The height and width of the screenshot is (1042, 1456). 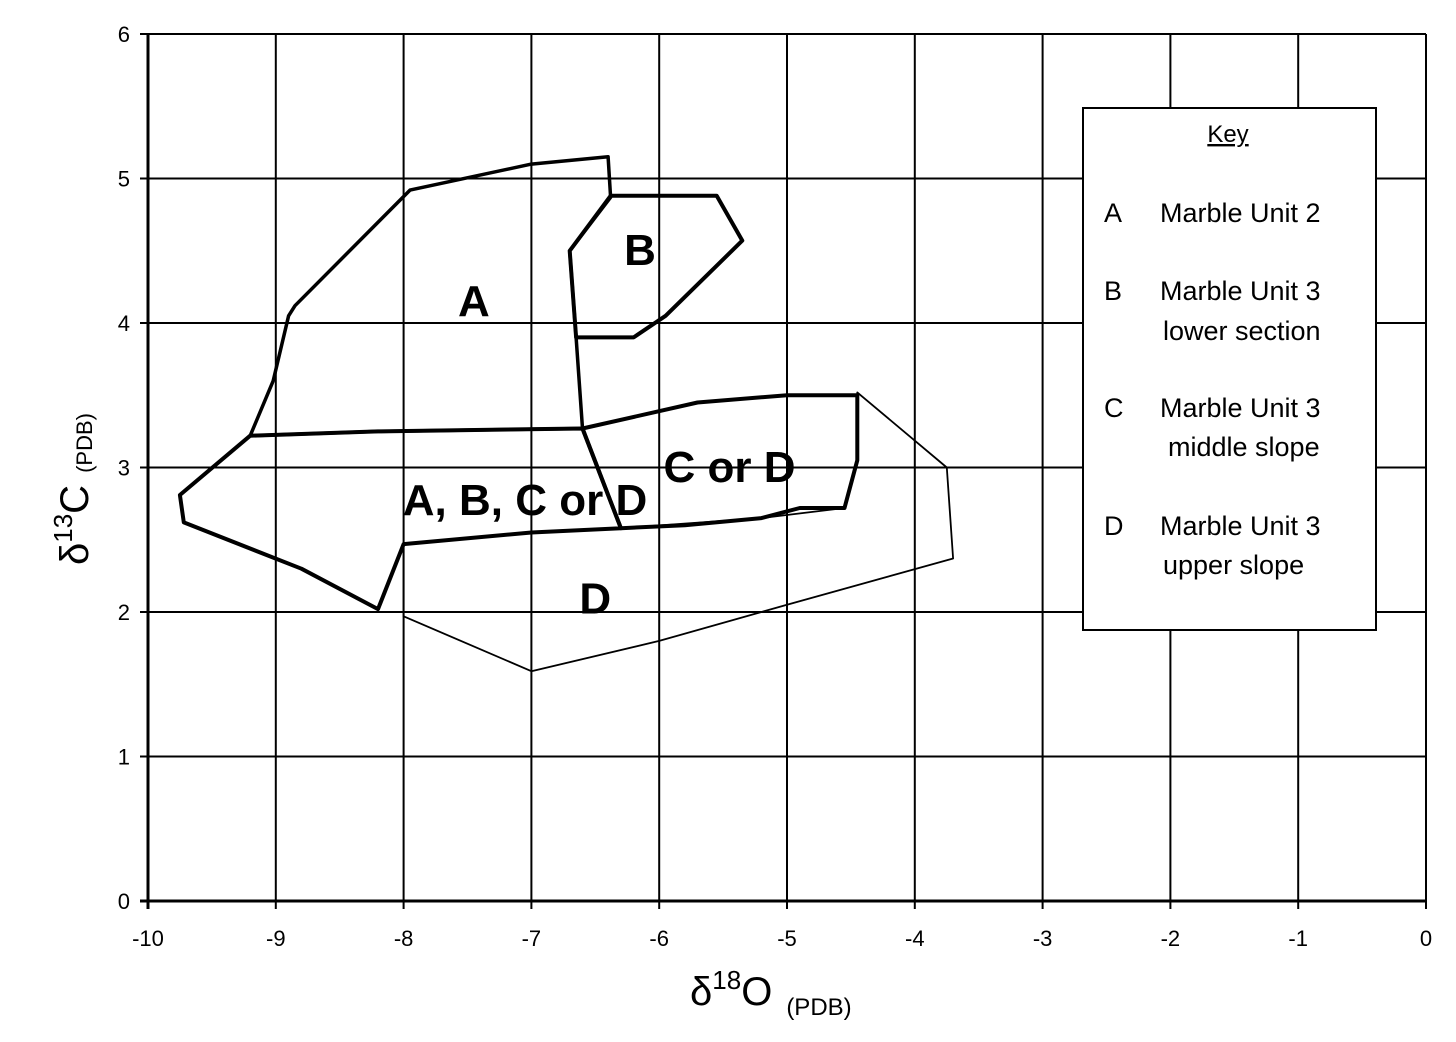 I want to click on y-axis-unit: (PDB), so click(x=84, y=443).